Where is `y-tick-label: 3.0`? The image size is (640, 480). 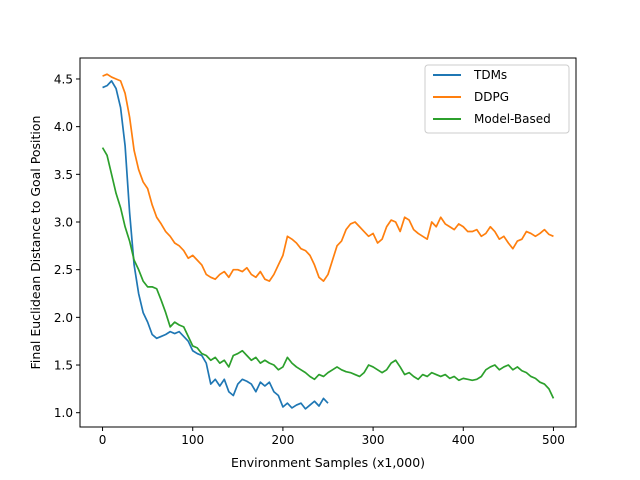
y-tick-label: 3.0 is located at coordinates (63, 223).